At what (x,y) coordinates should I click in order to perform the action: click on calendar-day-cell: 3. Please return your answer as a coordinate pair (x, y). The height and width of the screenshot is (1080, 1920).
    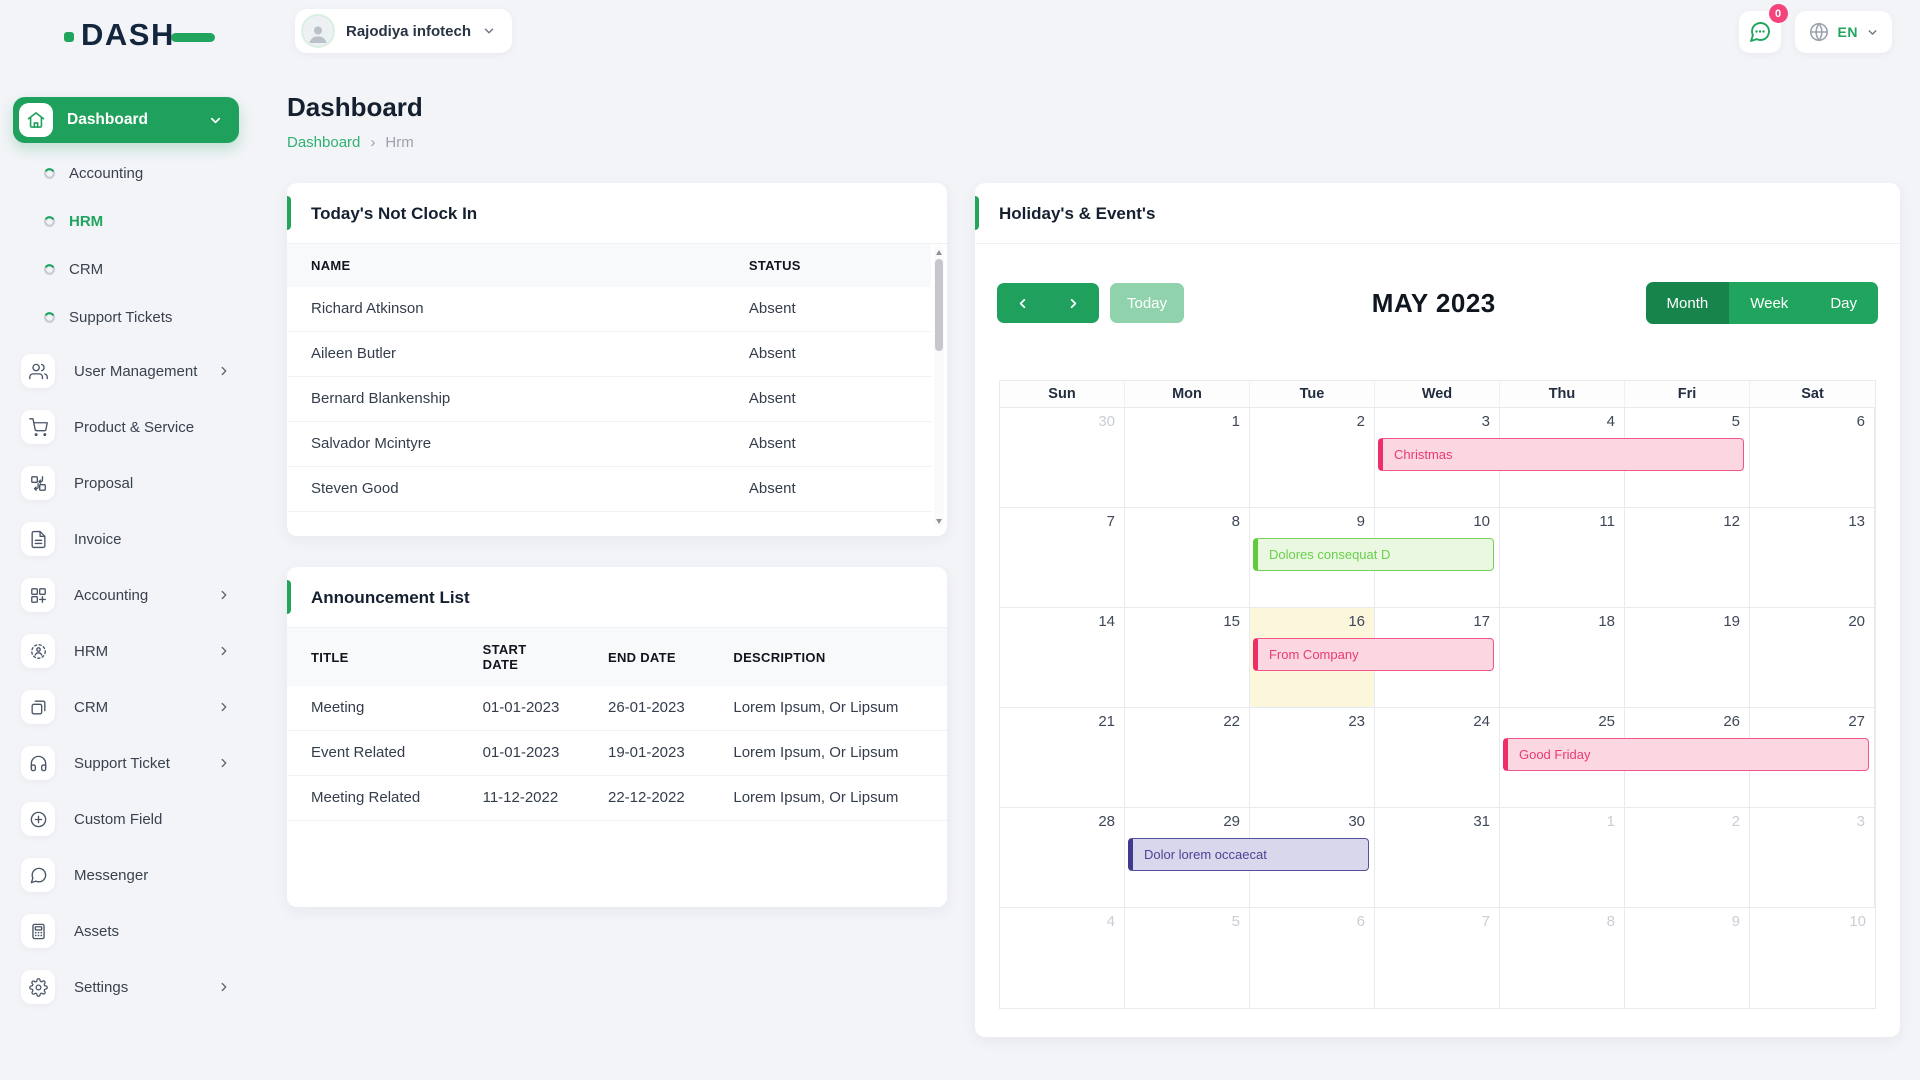
    Looking at the image, I should click on (1812, 857).